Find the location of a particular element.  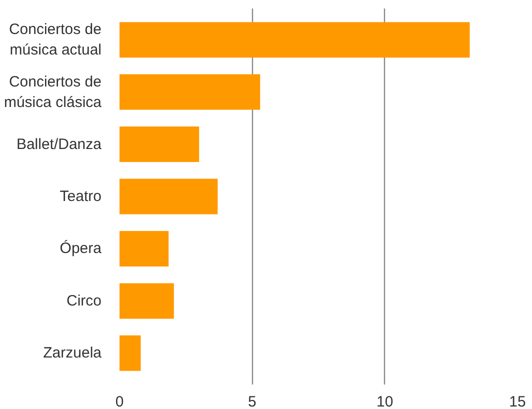

y-tick-label: Zarzuela is located at coordinates (72, 353).